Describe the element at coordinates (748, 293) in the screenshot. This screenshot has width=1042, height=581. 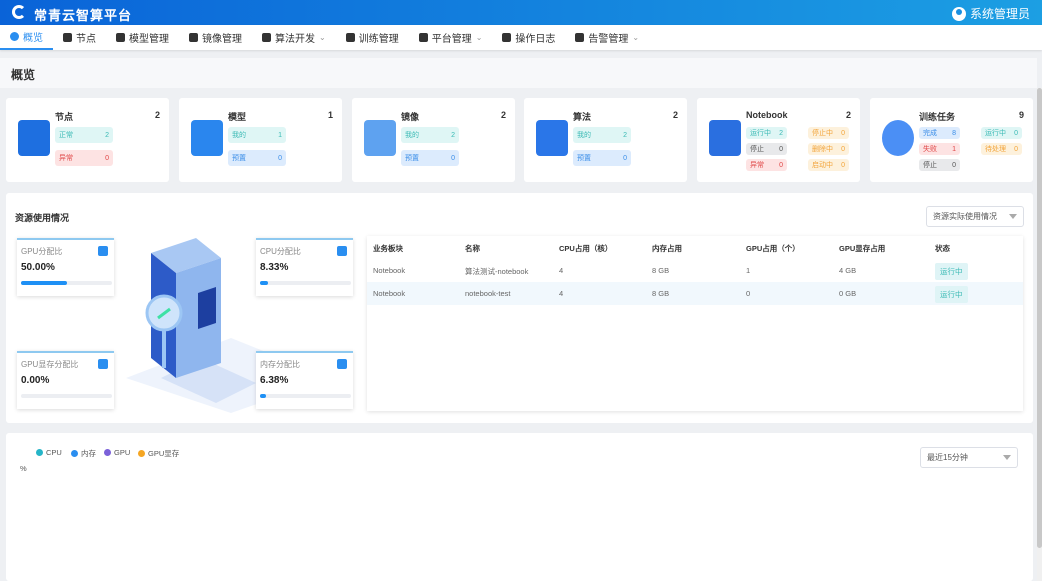
I see `table-cell: 0` at that location.